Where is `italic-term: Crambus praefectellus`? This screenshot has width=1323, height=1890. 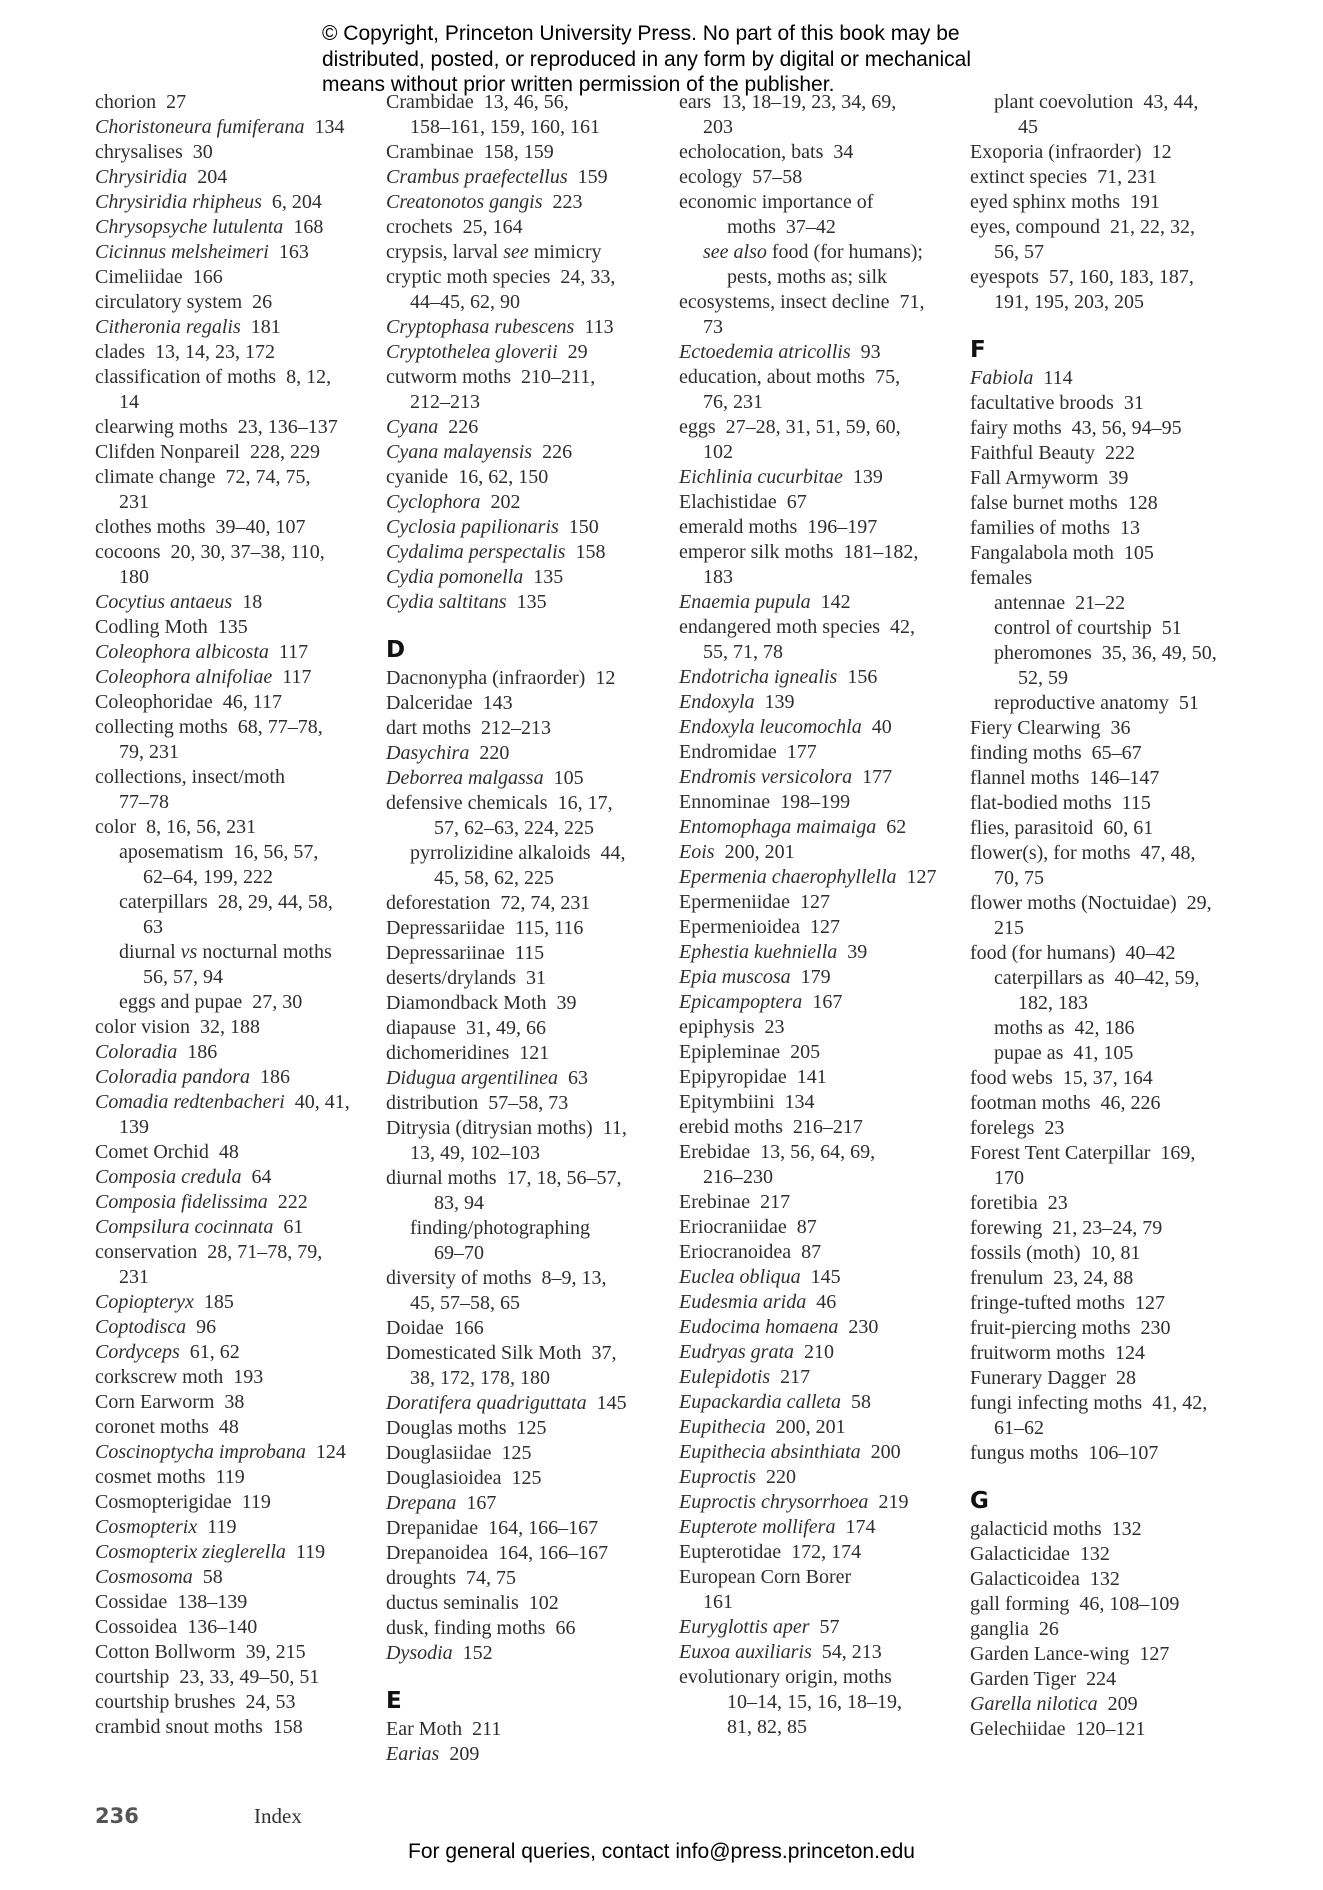 italic-term: Crambus praefectellus is located at coordinates (477, 177).